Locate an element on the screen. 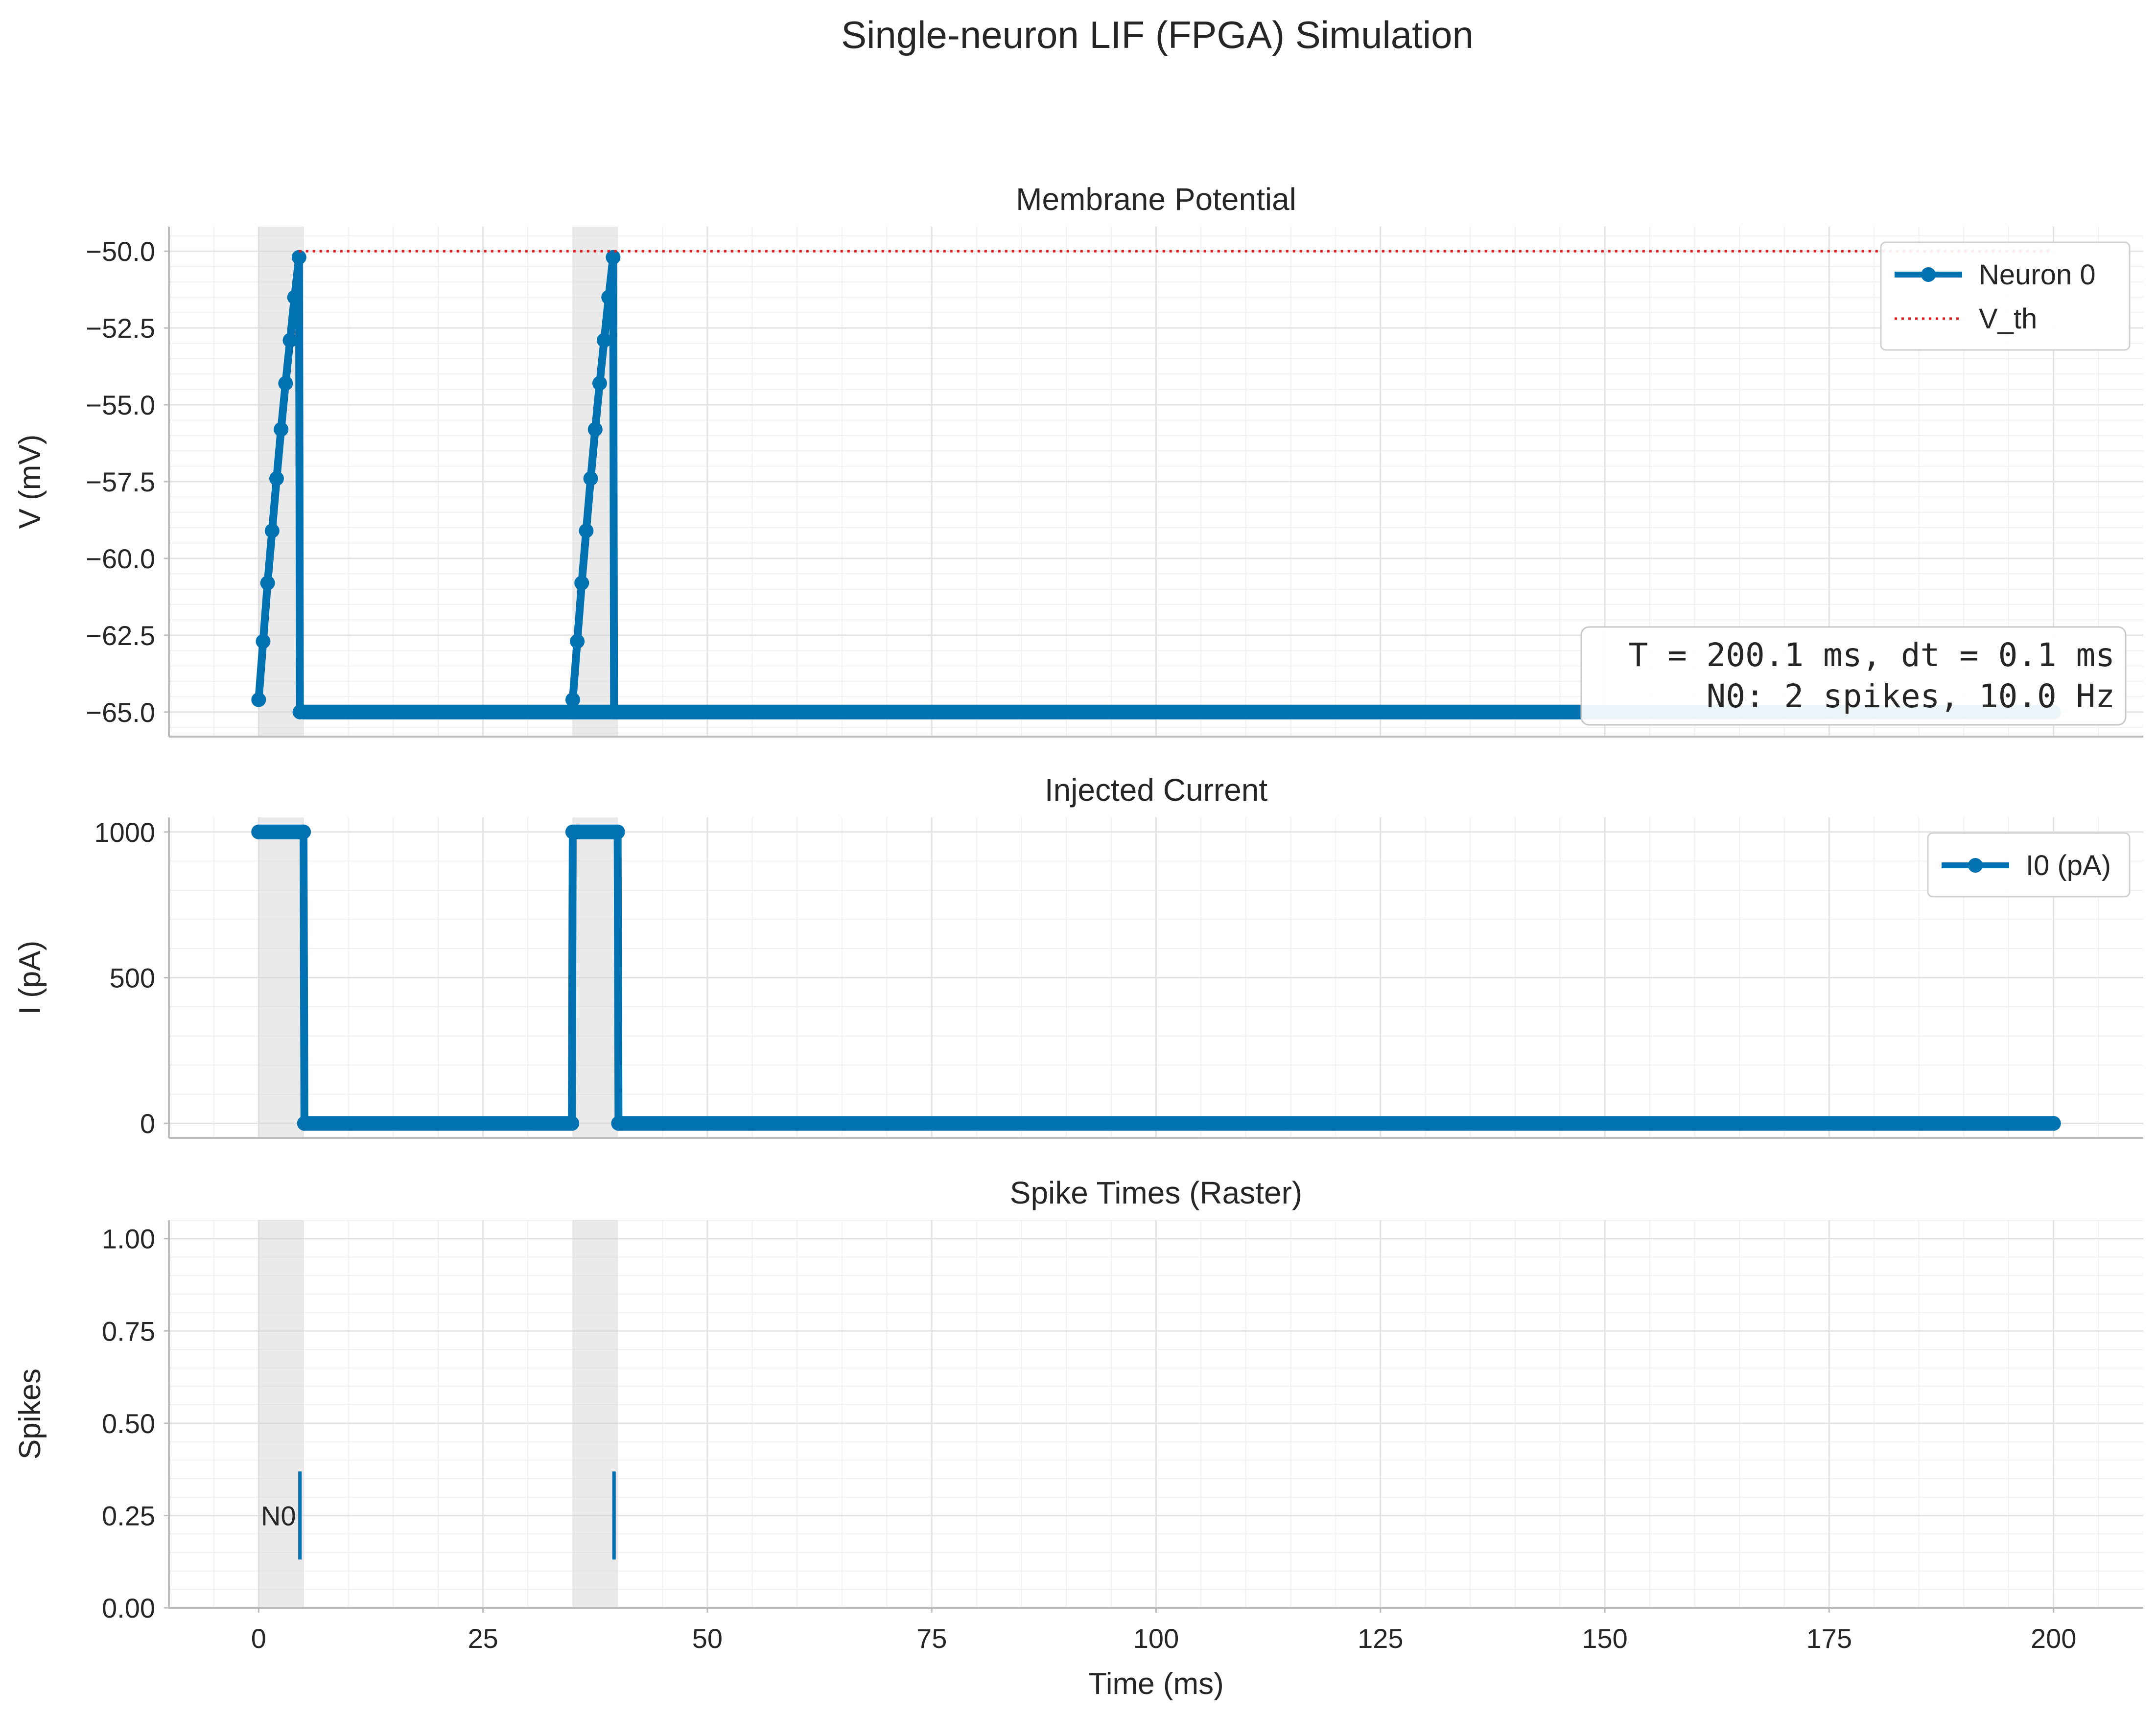  y-axis-label: Spikes is located at coordinates (30, 1414).